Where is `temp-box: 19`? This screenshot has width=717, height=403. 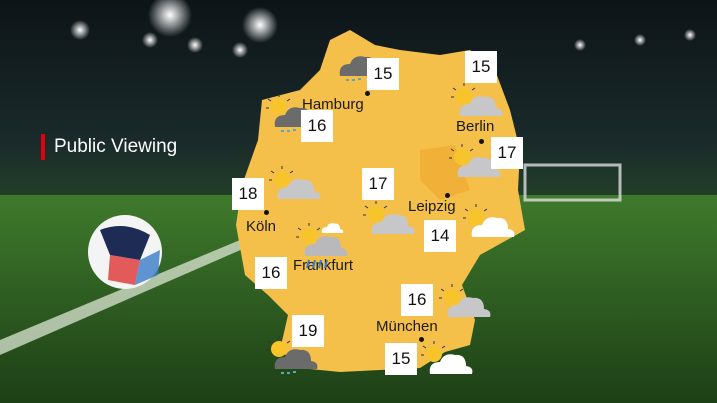 temp-box: 19 is located at coordinates (308, 331).